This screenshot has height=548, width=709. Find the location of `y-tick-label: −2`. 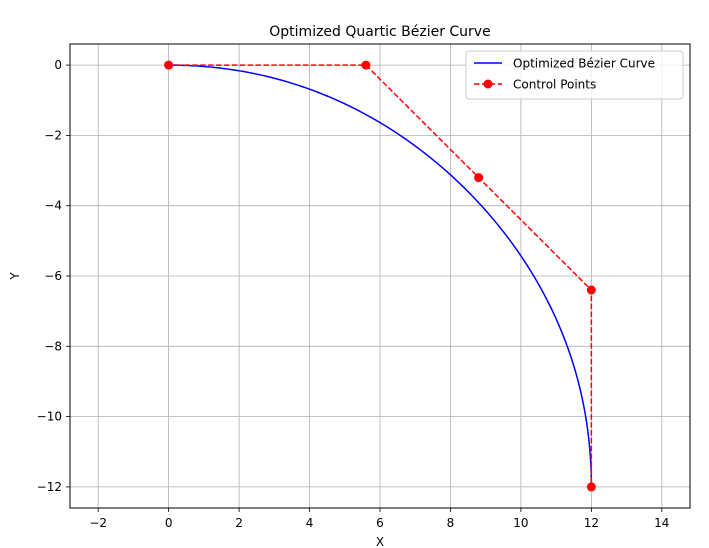

y-tick-label: −2 is located at coordinates (53, 135).